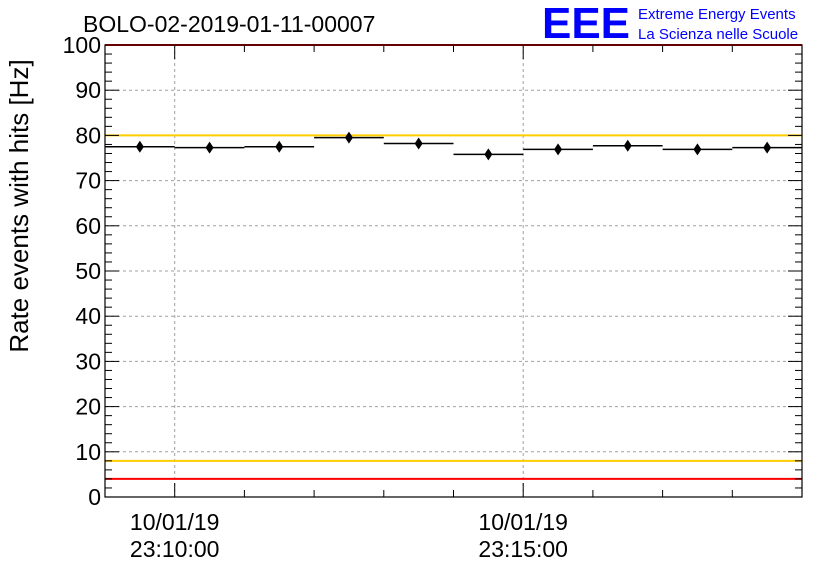 The height and width of the screenshot is (572, 836). Describe the element at coordinates (175, 549) in the screenshot. I see `x-tick-time-label: 23:10:00` at that location.